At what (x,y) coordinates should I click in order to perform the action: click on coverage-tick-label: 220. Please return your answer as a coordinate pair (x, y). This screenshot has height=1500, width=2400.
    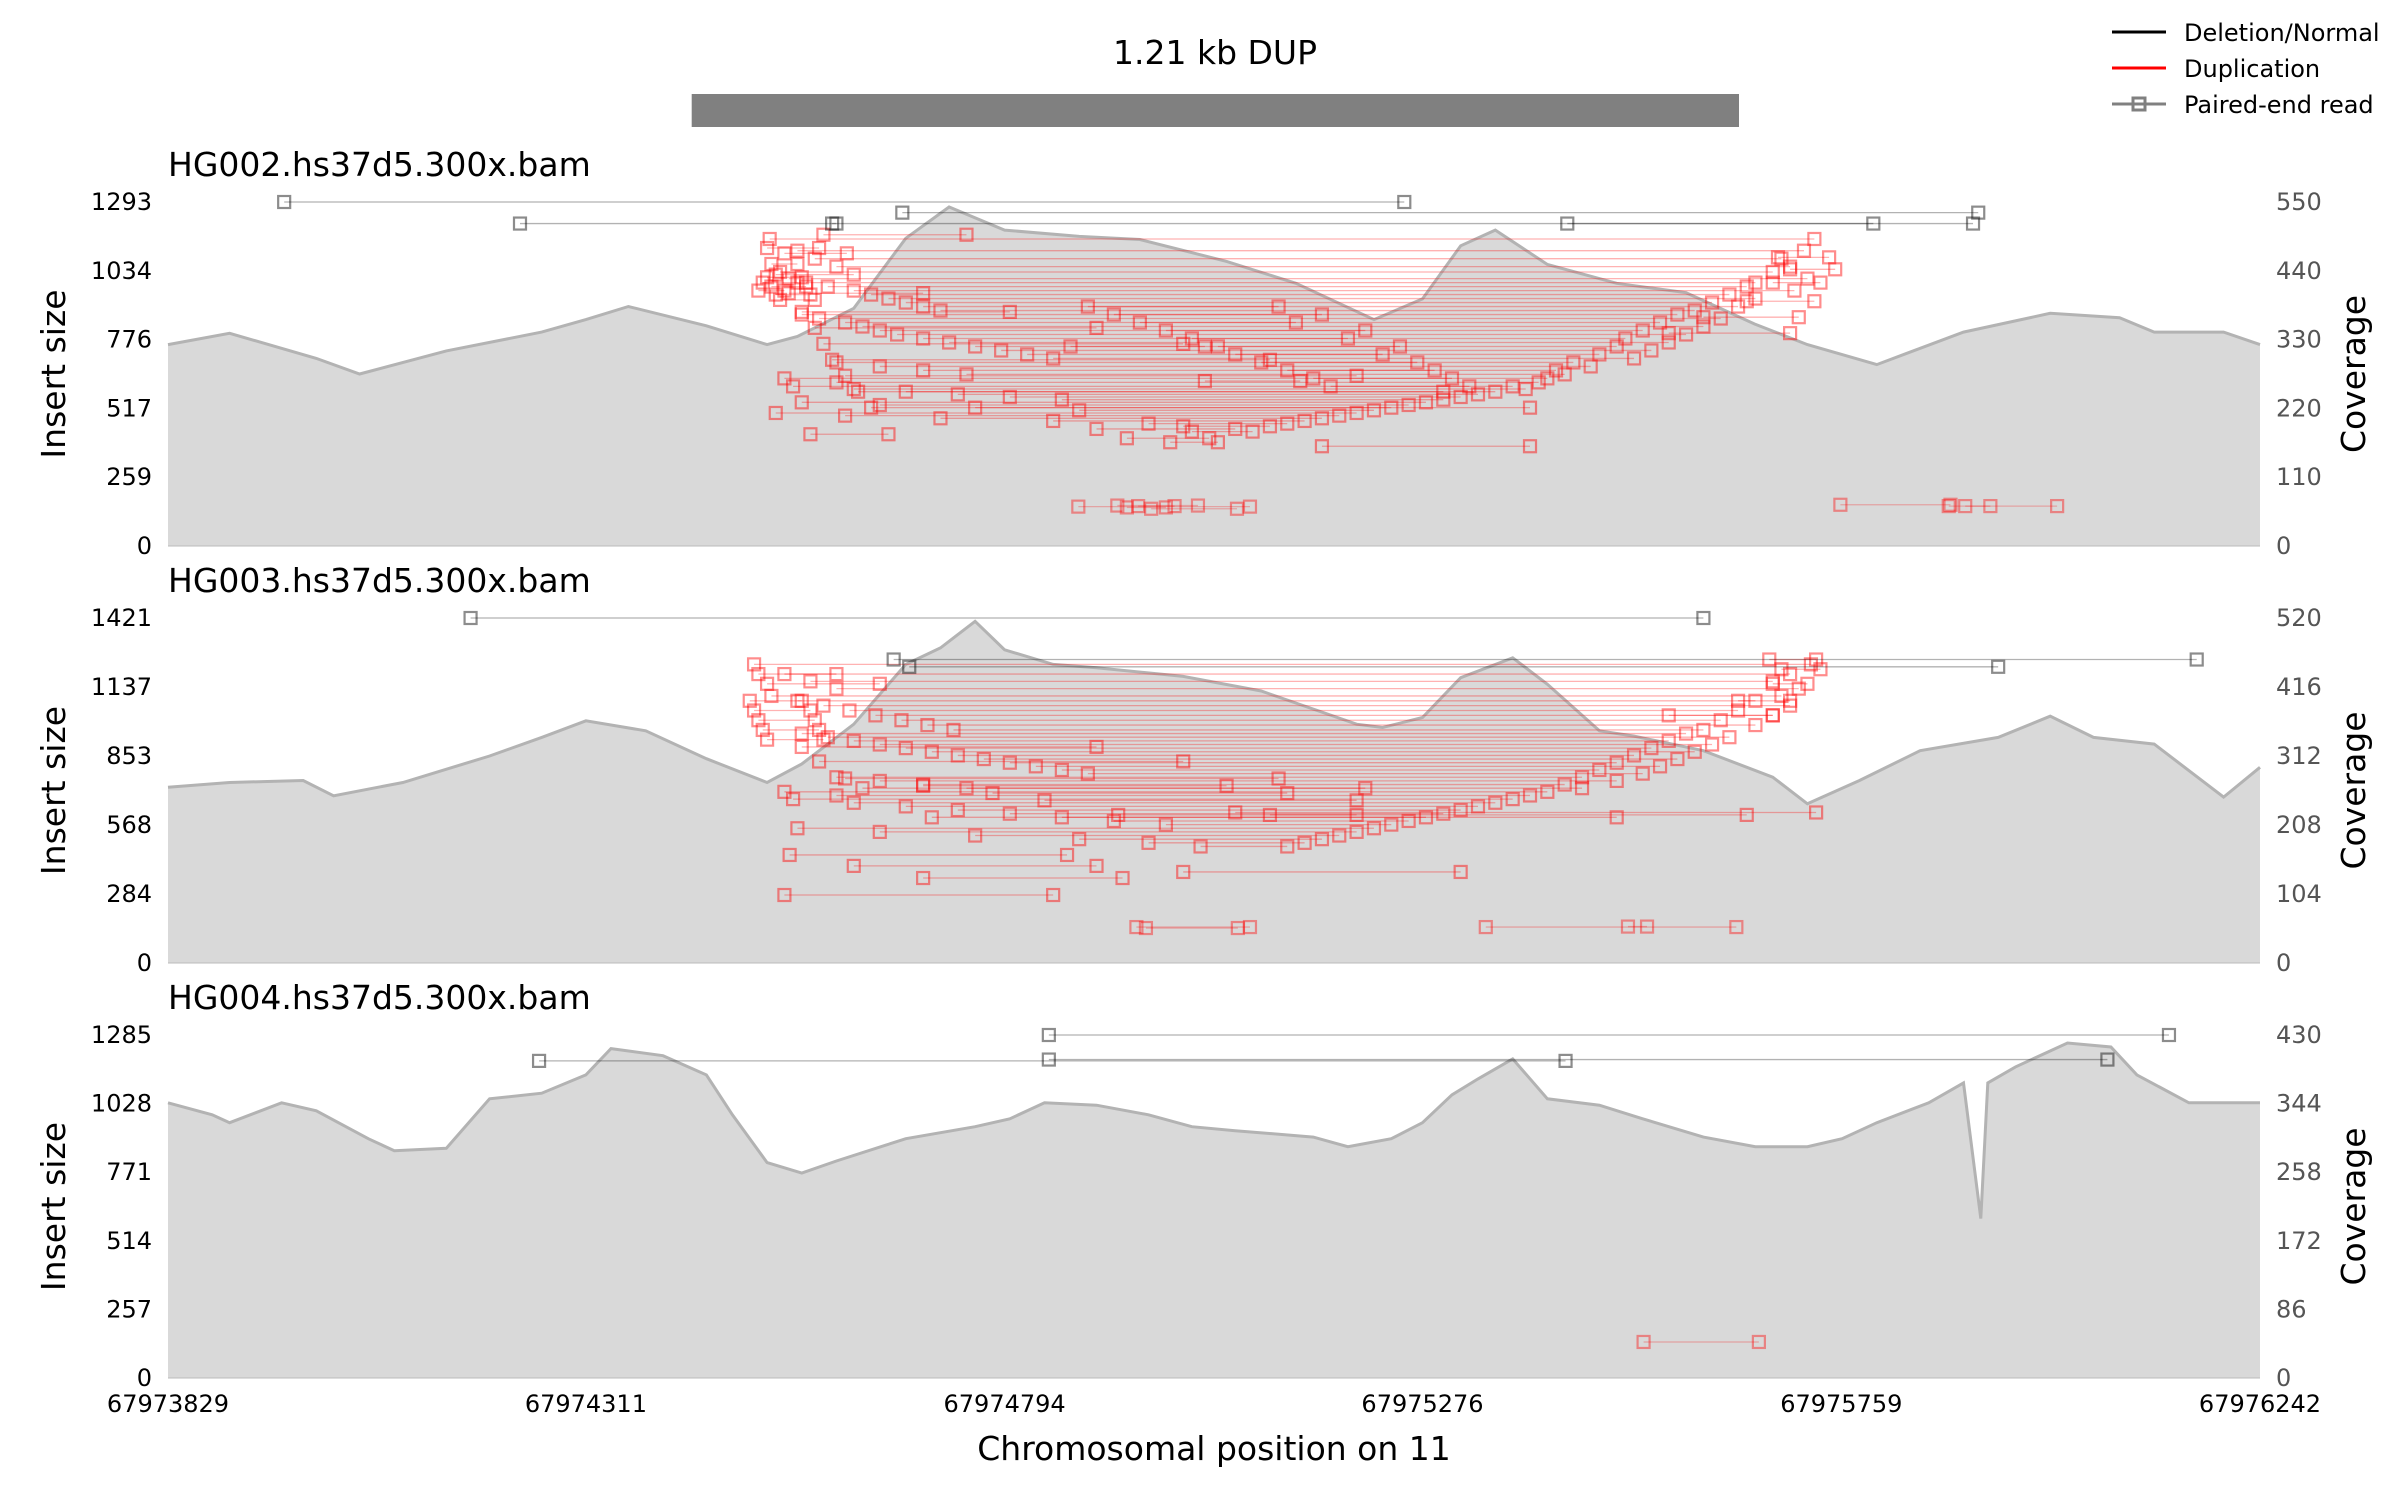
    Looking at the image, I should click on (2299, 408).